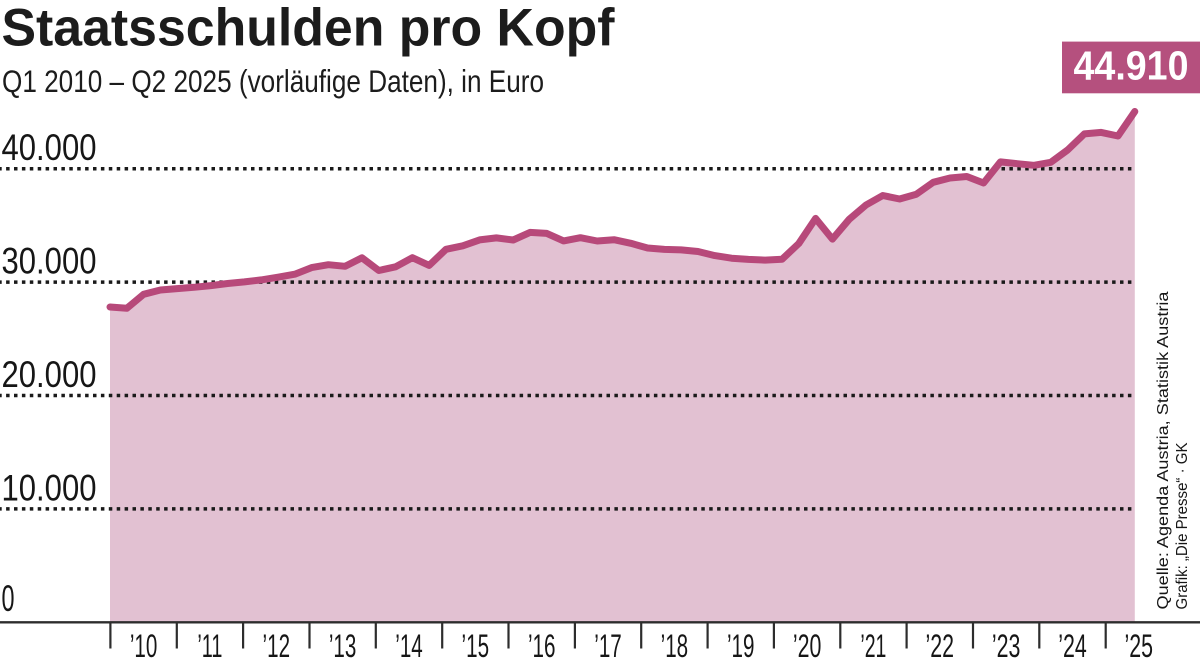  I want to click on svg-text: ’20, so click(807, 644).